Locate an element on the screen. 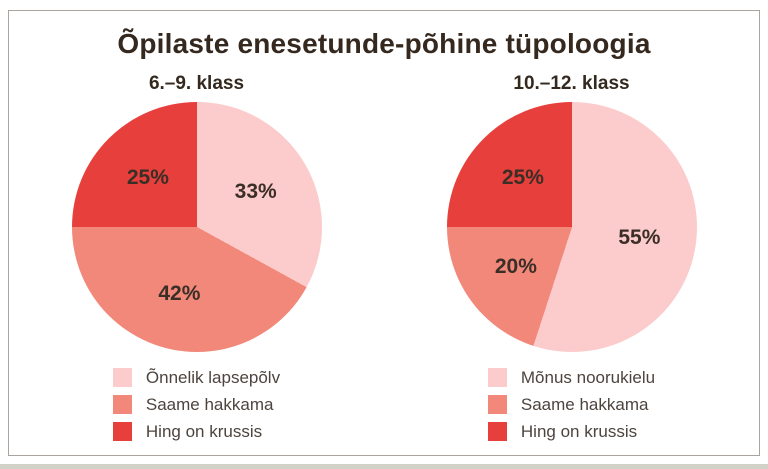  legend-item: Õnnelik lapsepõlv is located at coordinates (196, 377).